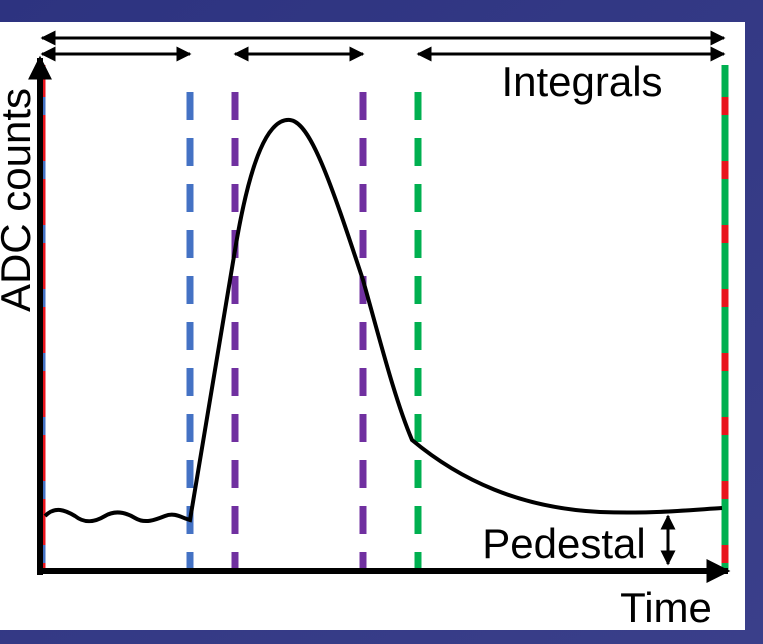  What do you see at coordinates (383, 46) in the screenshot?
I see `integral-arrows` at bounding box center [383, 46].